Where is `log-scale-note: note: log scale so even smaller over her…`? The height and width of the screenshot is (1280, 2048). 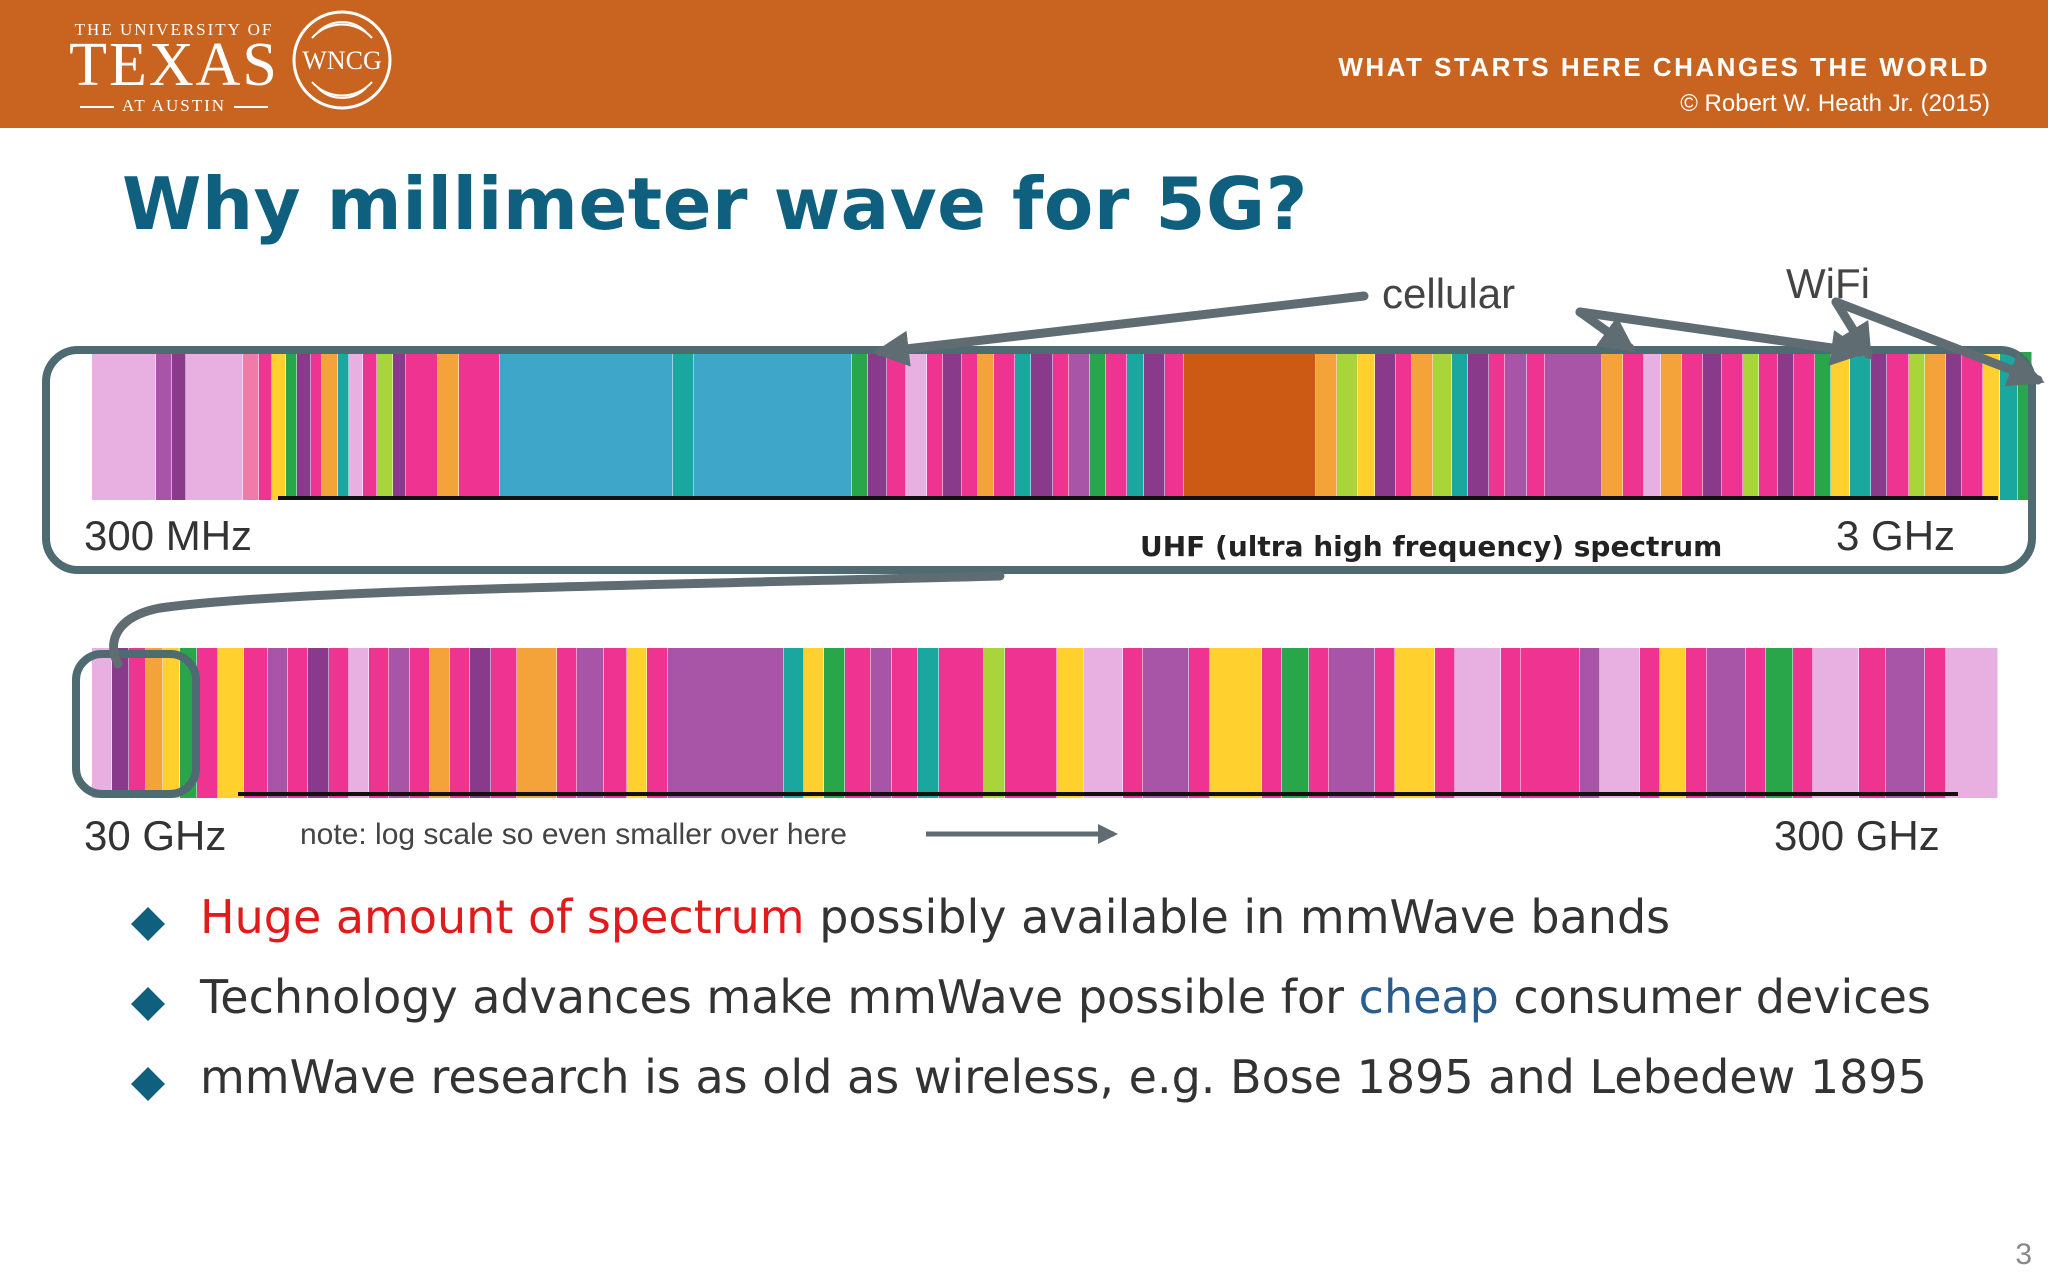 log-scale-note: note: log scale so even smaller over her… is located at coordinates (573, 834).